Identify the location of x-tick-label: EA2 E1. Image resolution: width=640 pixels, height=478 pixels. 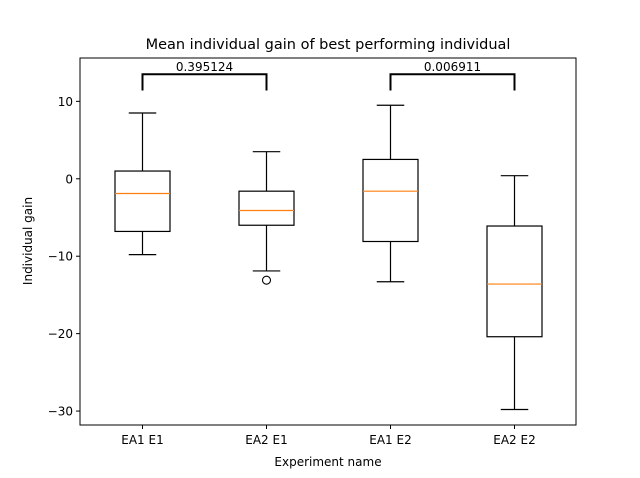
(266, 440).